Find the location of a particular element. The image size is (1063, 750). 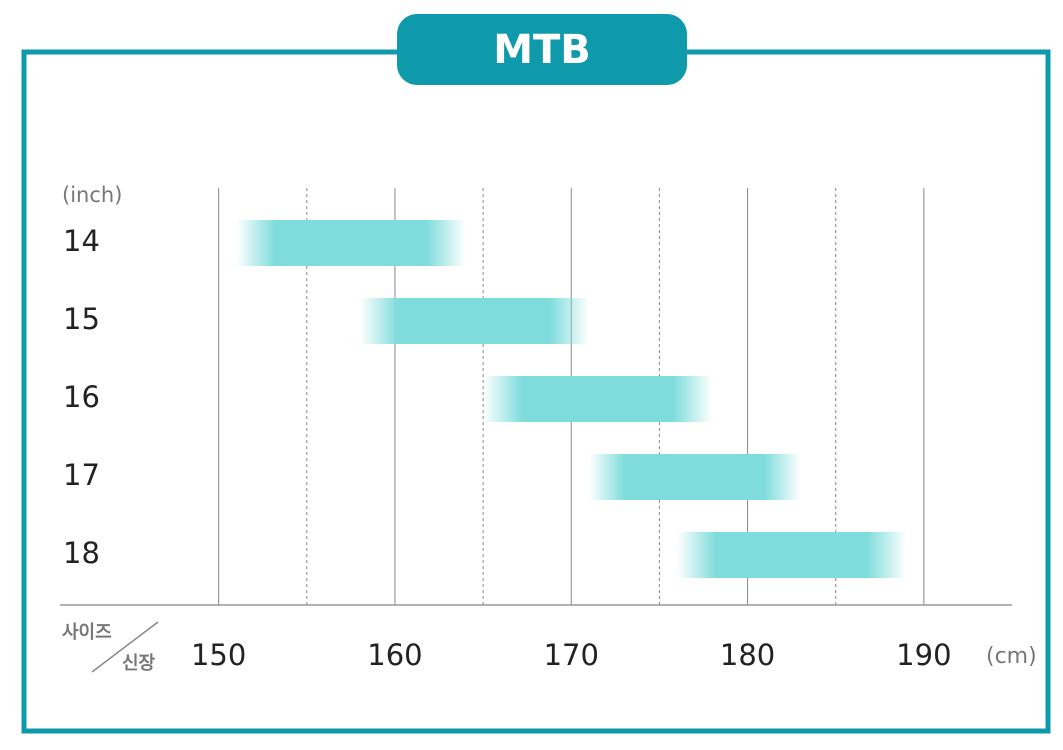

chart-title: MTB is located at coordinates (542, 50).